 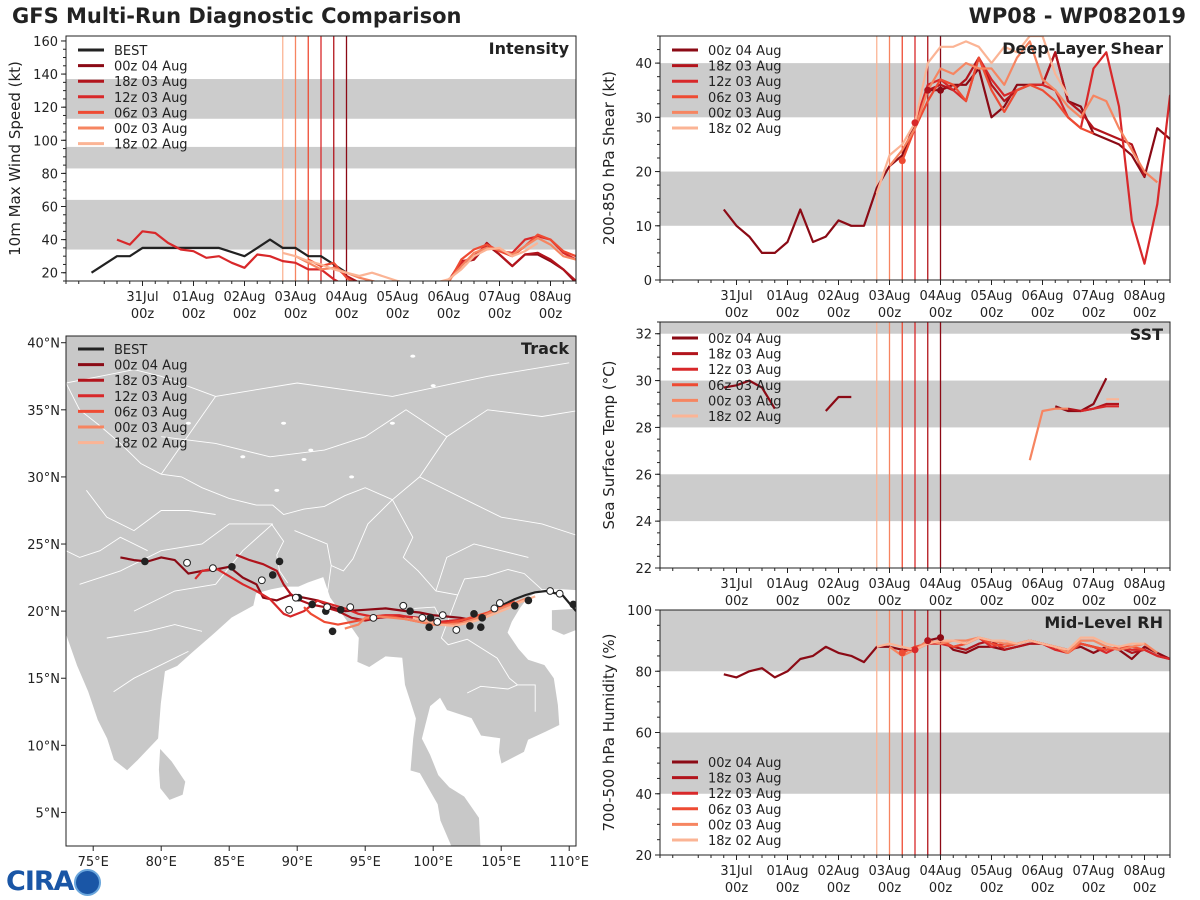 I want to click on intensity-xtick-label: 01Aug, so click(x=194, y=297).